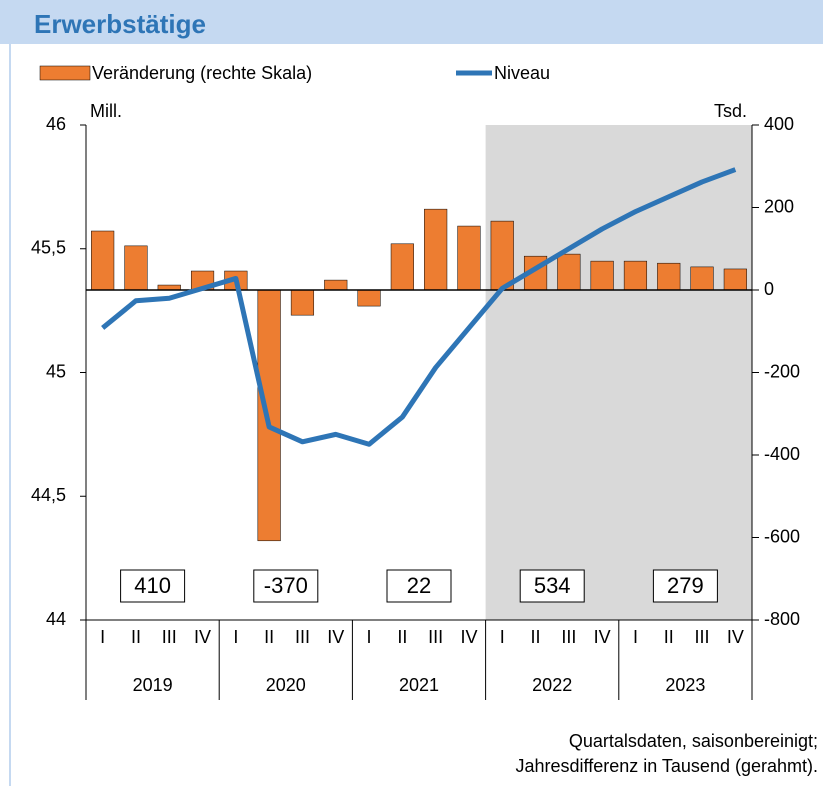 Image resolution: width=823 pixels, height=786 pixels. I want to click on chart-title: Erwerbstätige, so click(120, 24).